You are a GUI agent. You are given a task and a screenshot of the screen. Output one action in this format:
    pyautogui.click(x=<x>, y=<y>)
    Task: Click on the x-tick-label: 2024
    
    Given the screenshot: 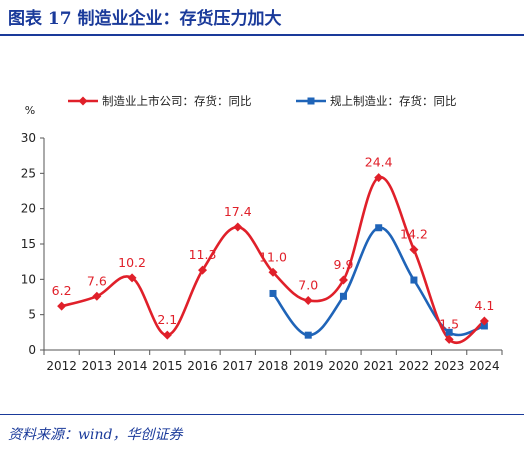 What is the action you would take?
    pyautogui.click(x=484, y=366)
    